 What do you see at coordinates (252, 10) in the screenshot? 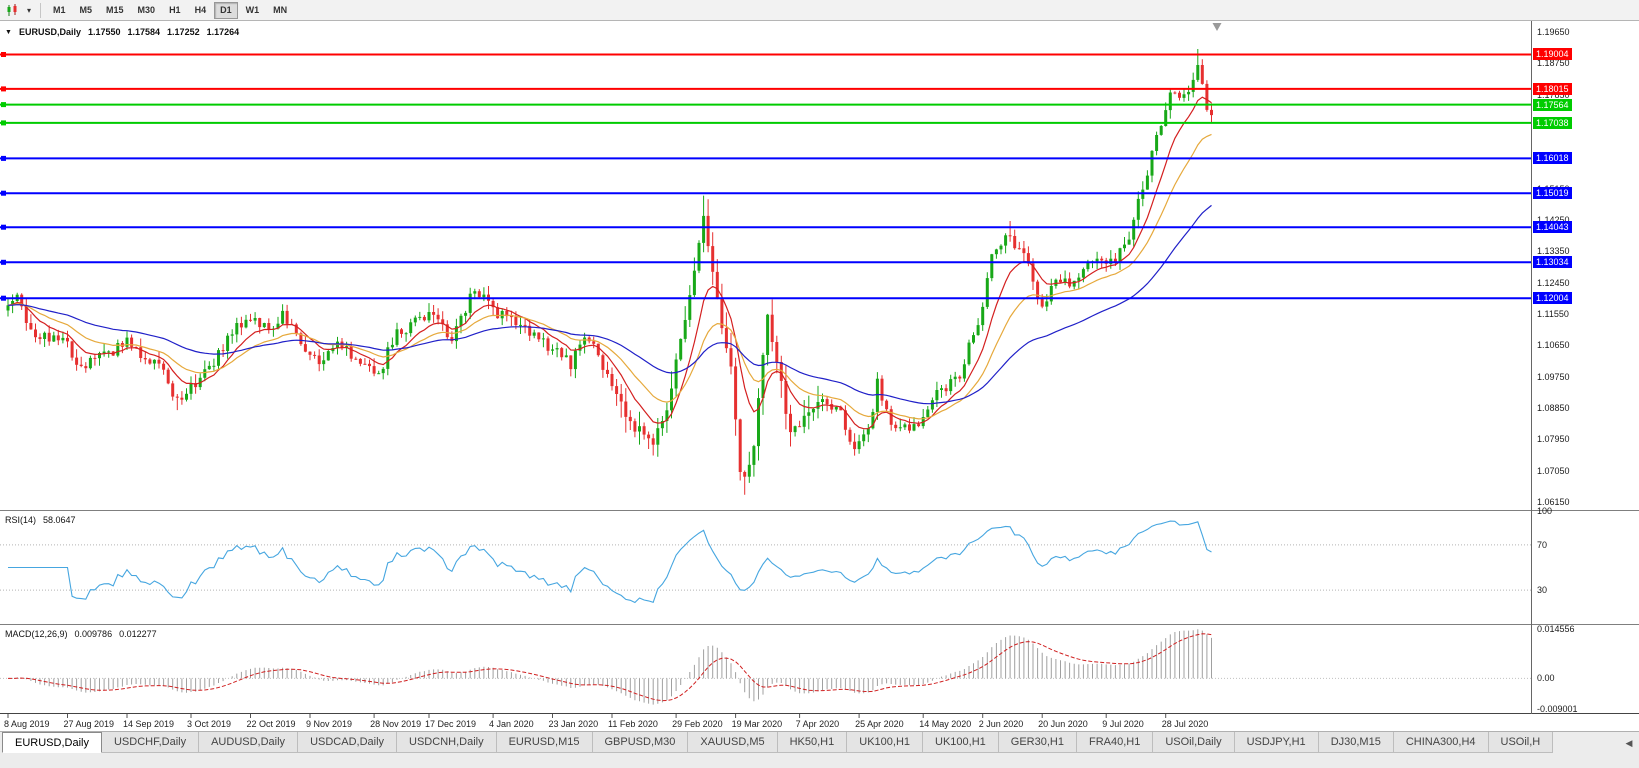
I see `timeframe-button-w1: W1` at bounding box center [252, 10].